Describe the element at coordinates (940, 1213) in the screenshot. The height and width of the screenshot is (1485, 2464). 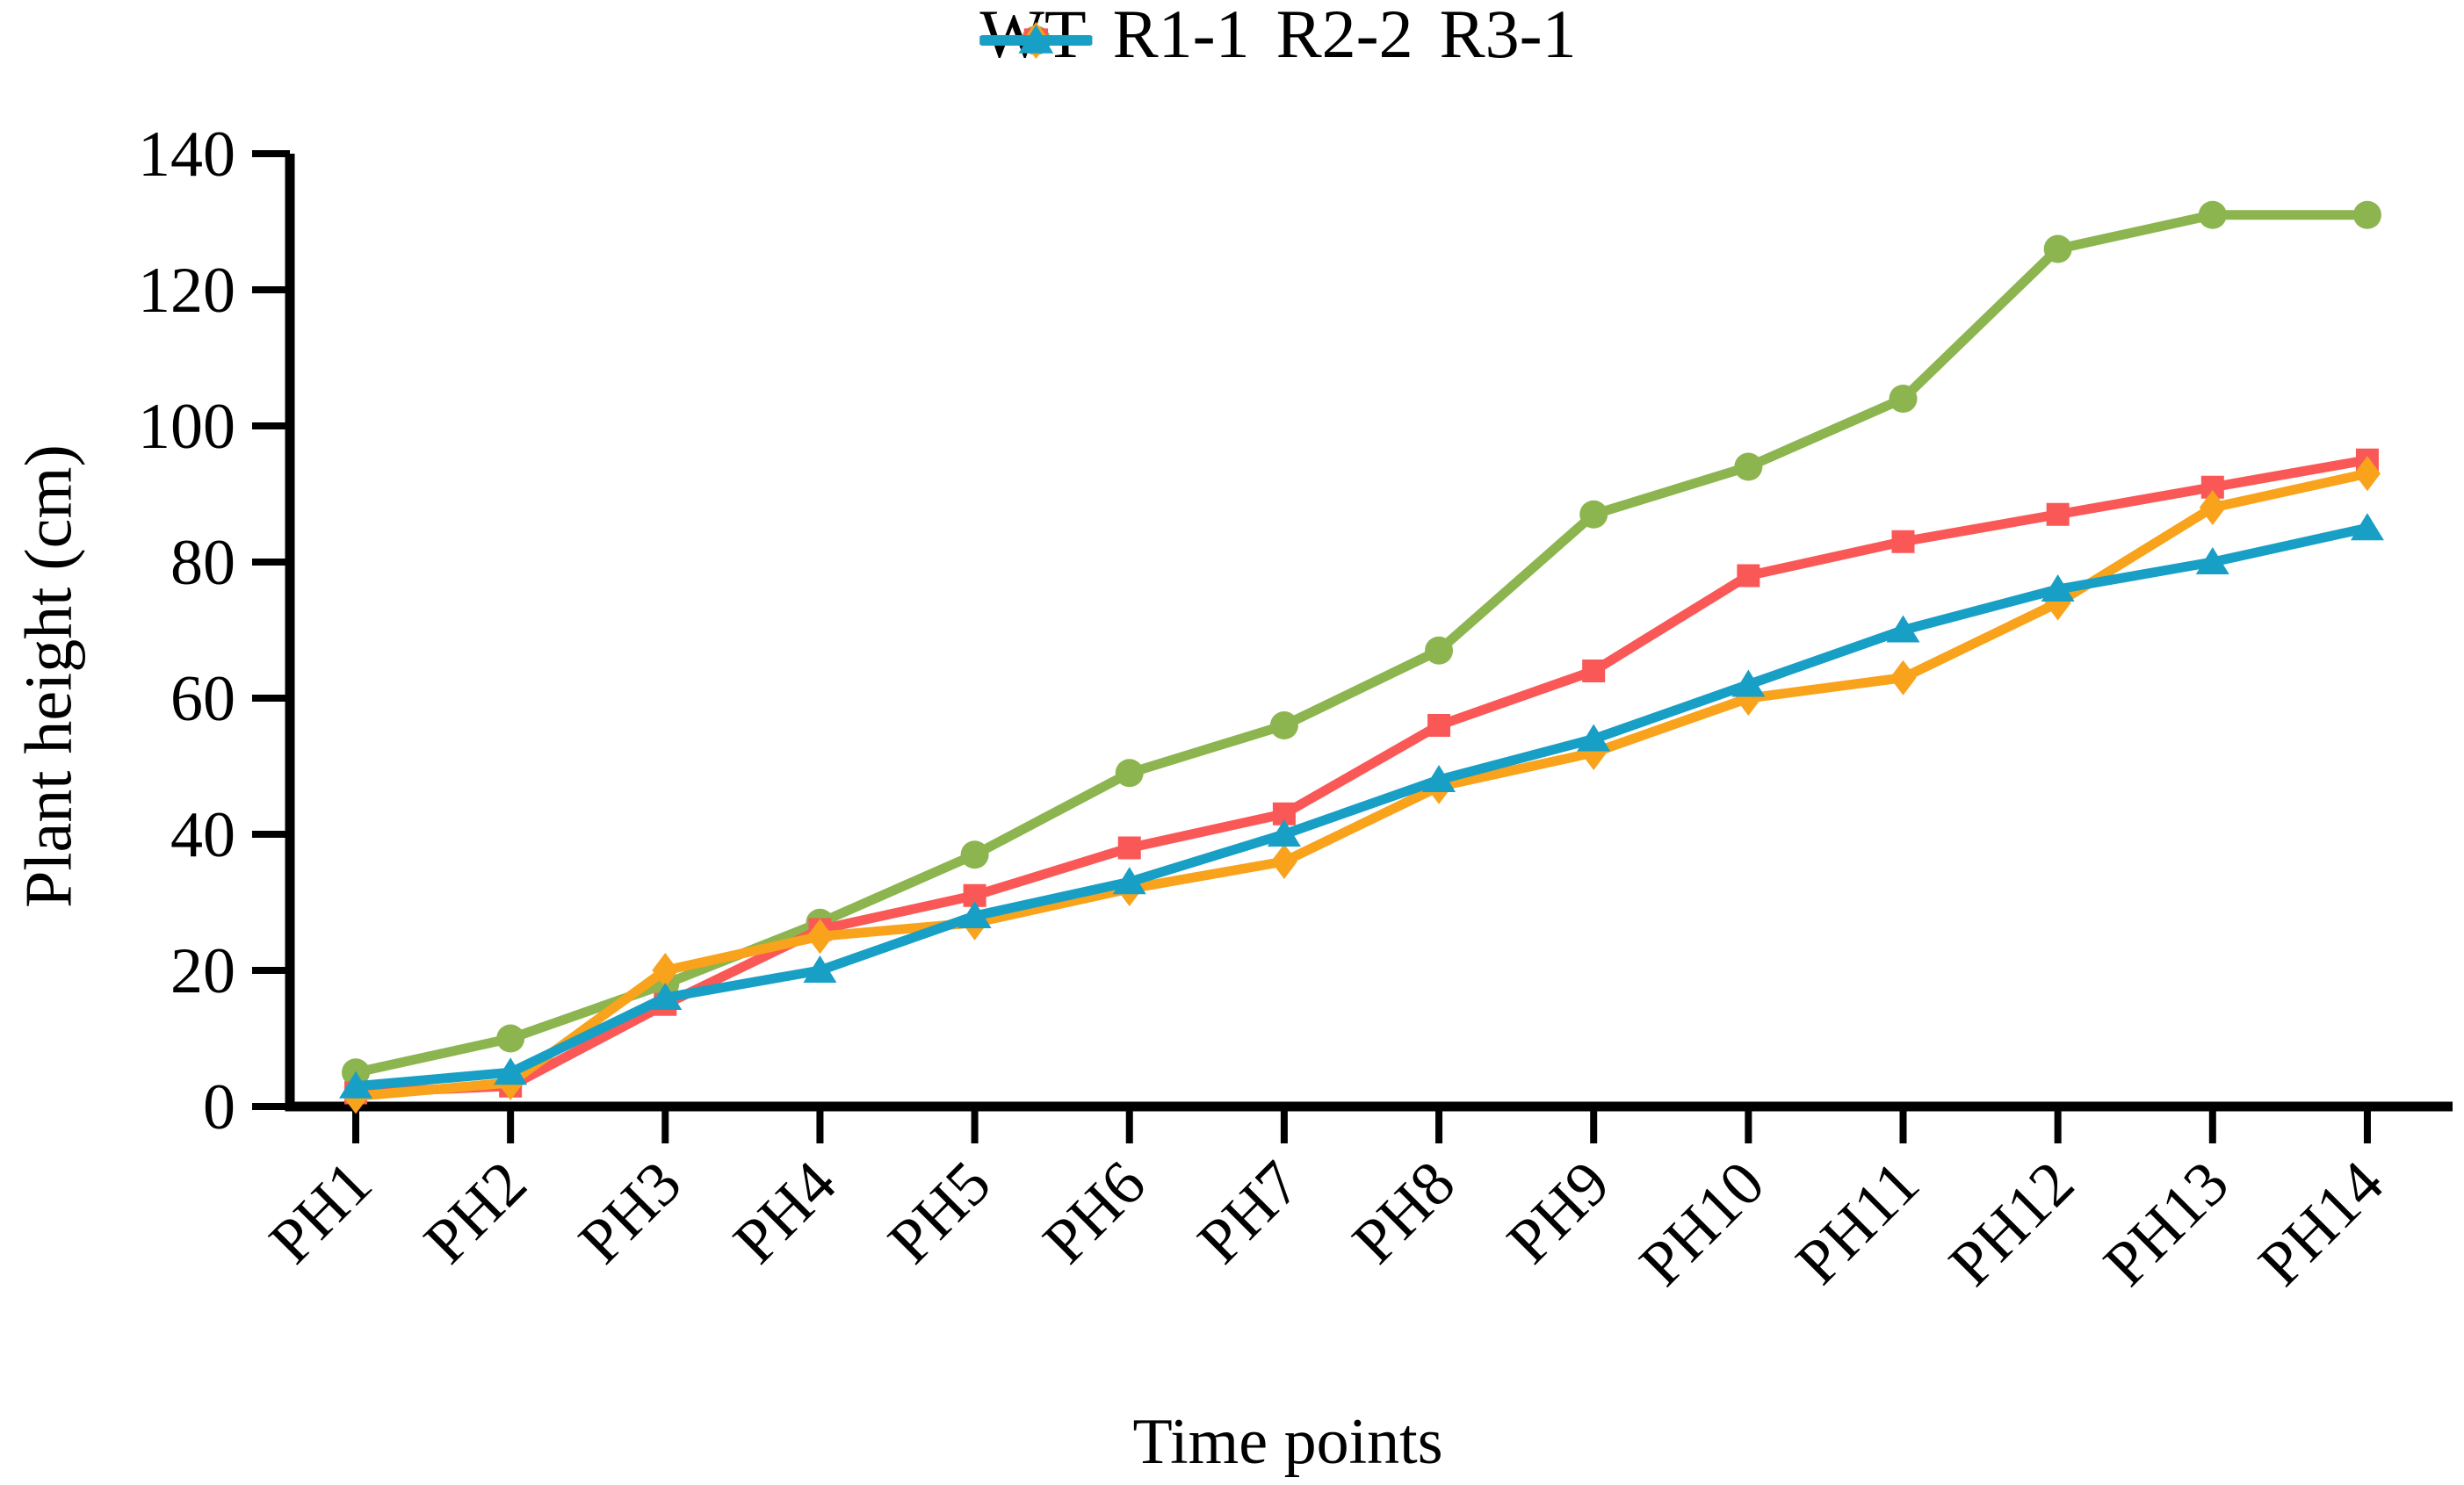
I see `x-tick-label: PH5` at that location.